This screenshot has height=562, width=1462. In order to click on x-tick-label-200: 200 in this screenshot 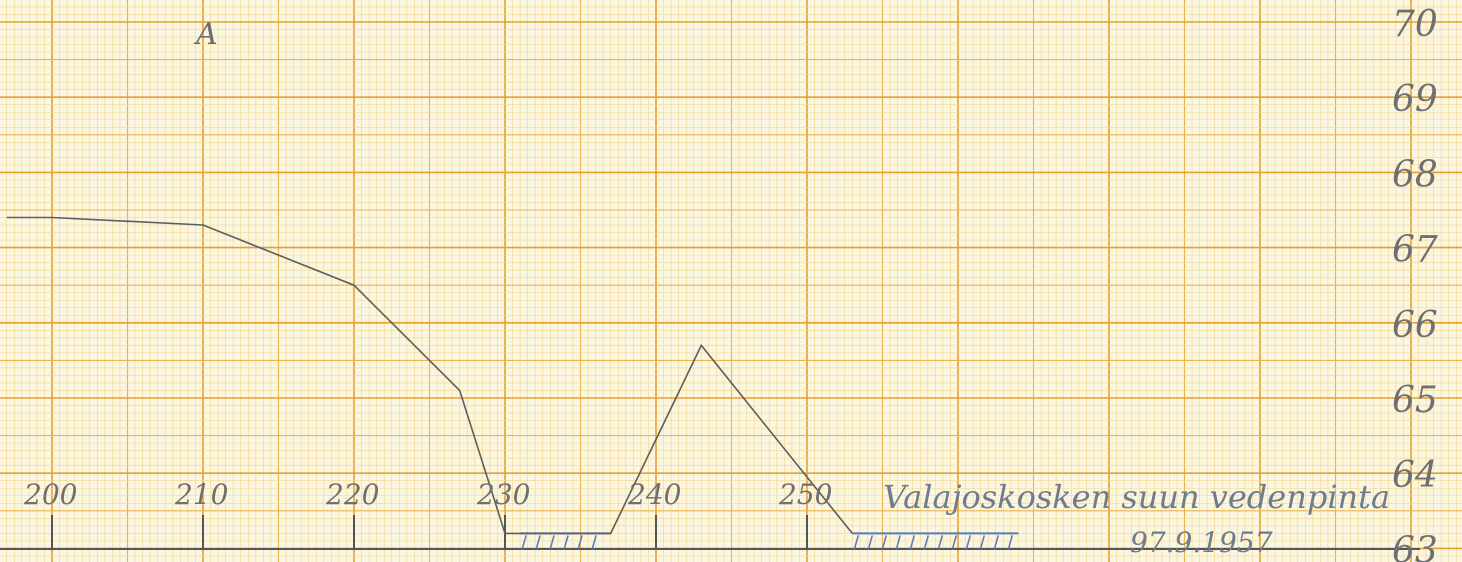, I will do `click(50, 494)`.